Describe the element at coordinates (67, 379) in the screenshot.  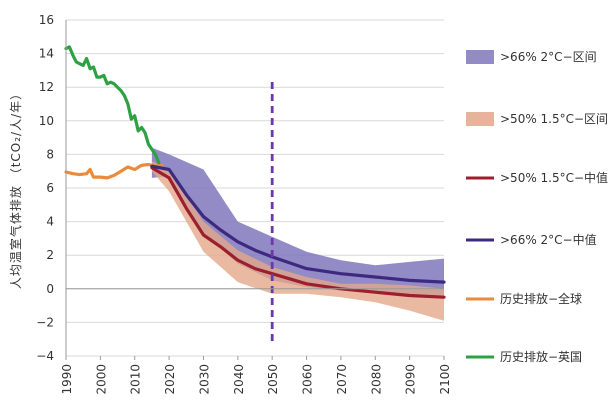
I see `x-tick-label: 1990` at that location.